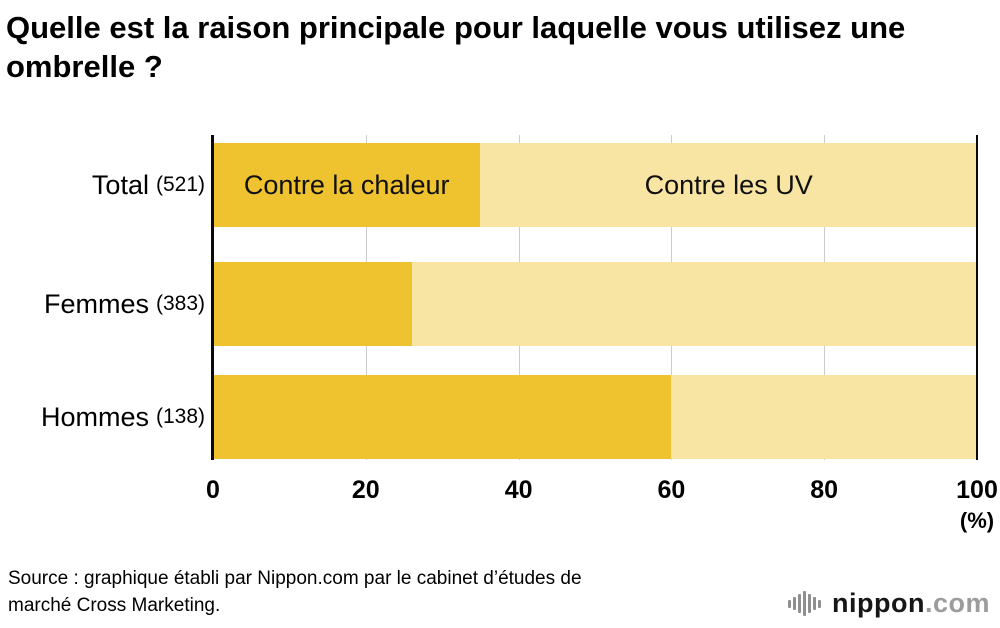 Image resolution: width=1000 pixels, height=628 pixels. Describe the element at coordinates (977, 490) in the screenshot. I see `x-tick-label: 100` at that location.